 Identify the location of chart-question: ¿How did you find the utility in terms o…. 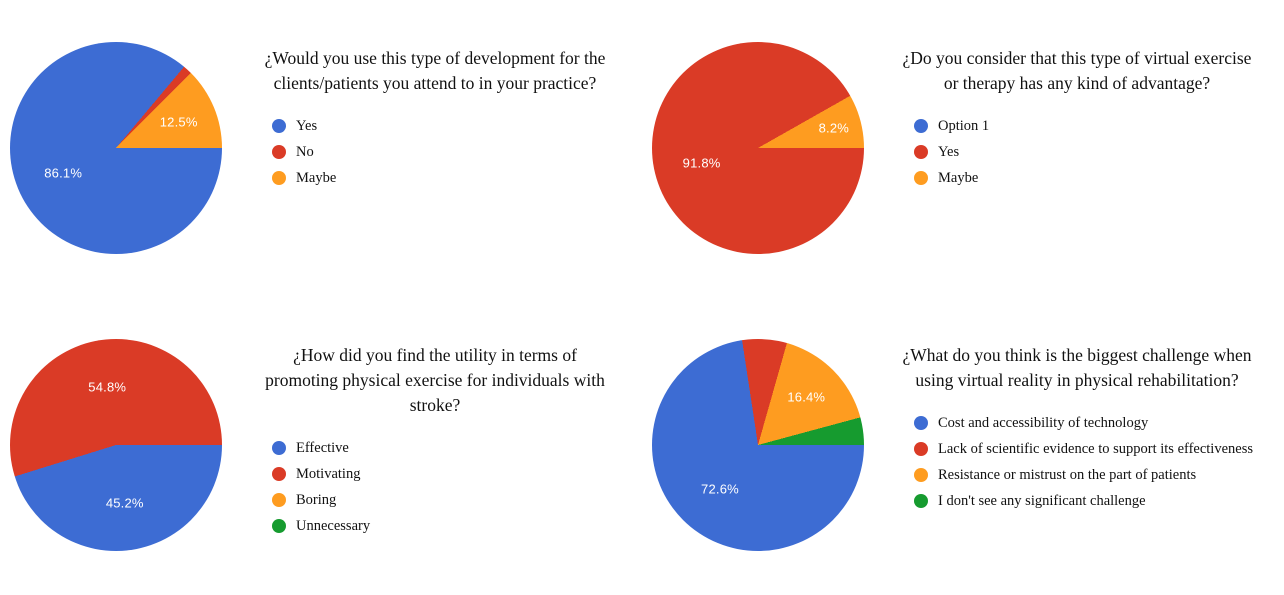
(435, 380).